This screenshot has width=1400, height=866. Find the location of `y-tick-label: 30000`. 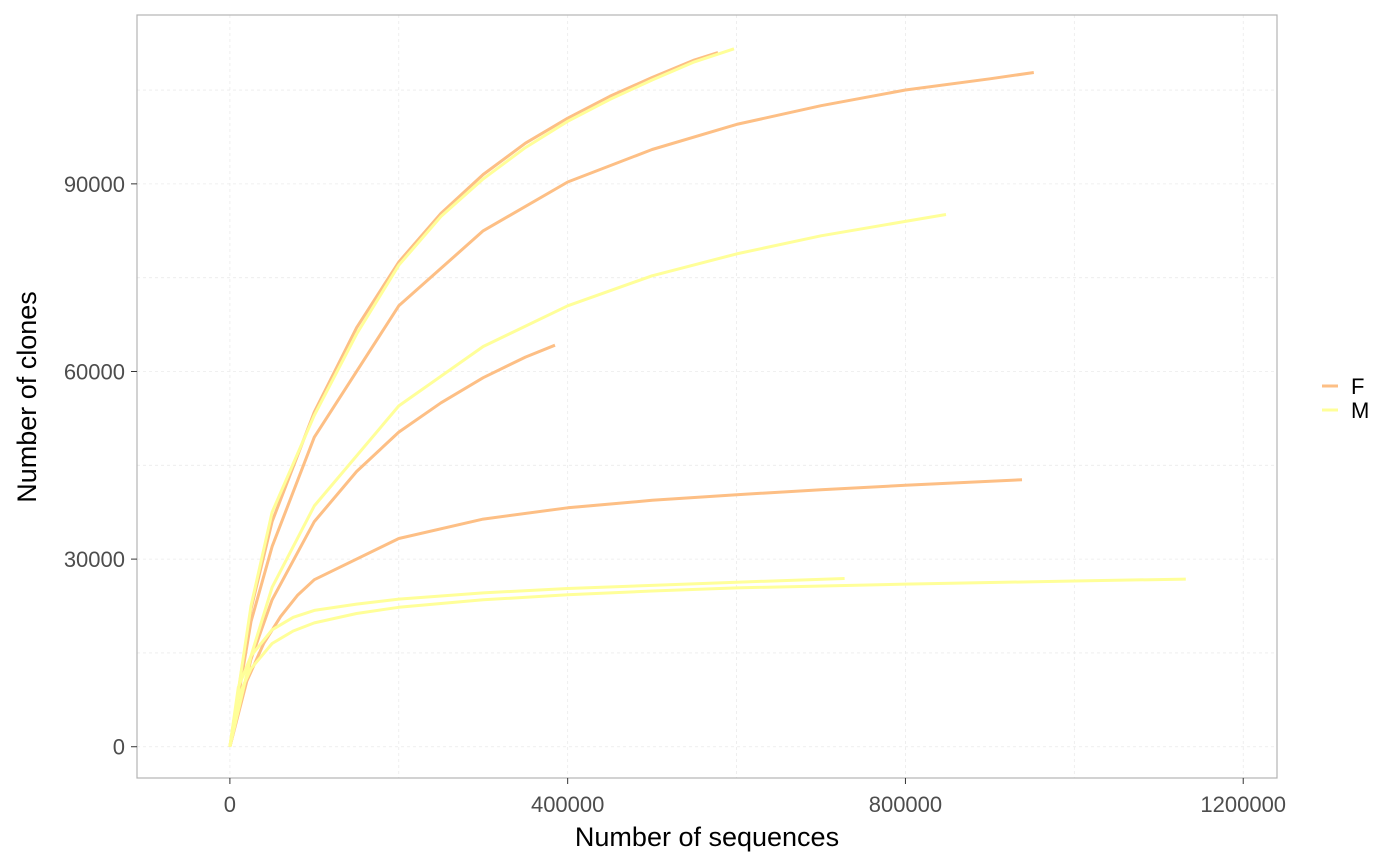

y-tick-label: 30000 is located at coordinates (94, 559).